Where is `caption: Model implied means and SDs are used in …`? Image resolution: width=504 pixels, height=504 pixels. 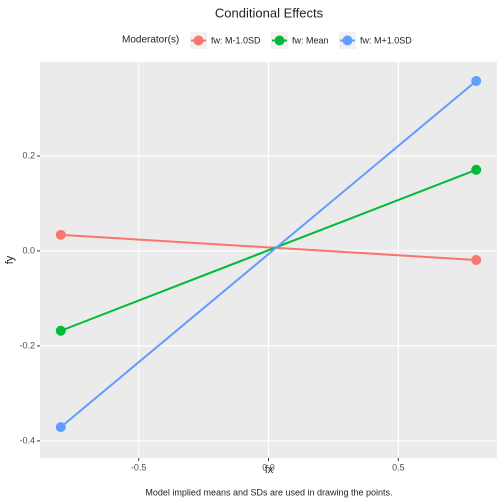
caption: Model implied means and SDs are used in … is located at coordinates (268, 492).